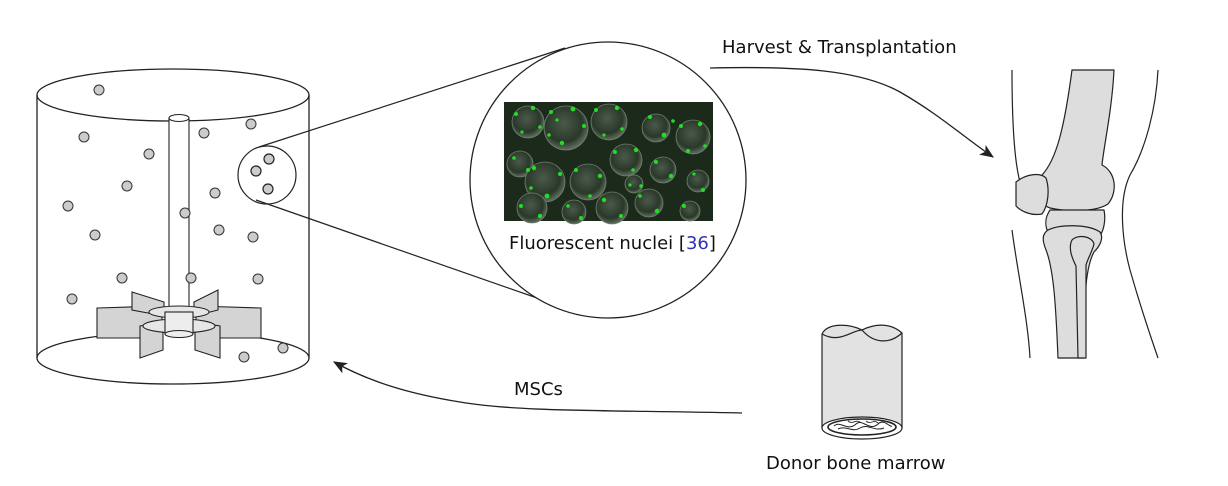  I want to click on citation: [36], so click(697, 243).